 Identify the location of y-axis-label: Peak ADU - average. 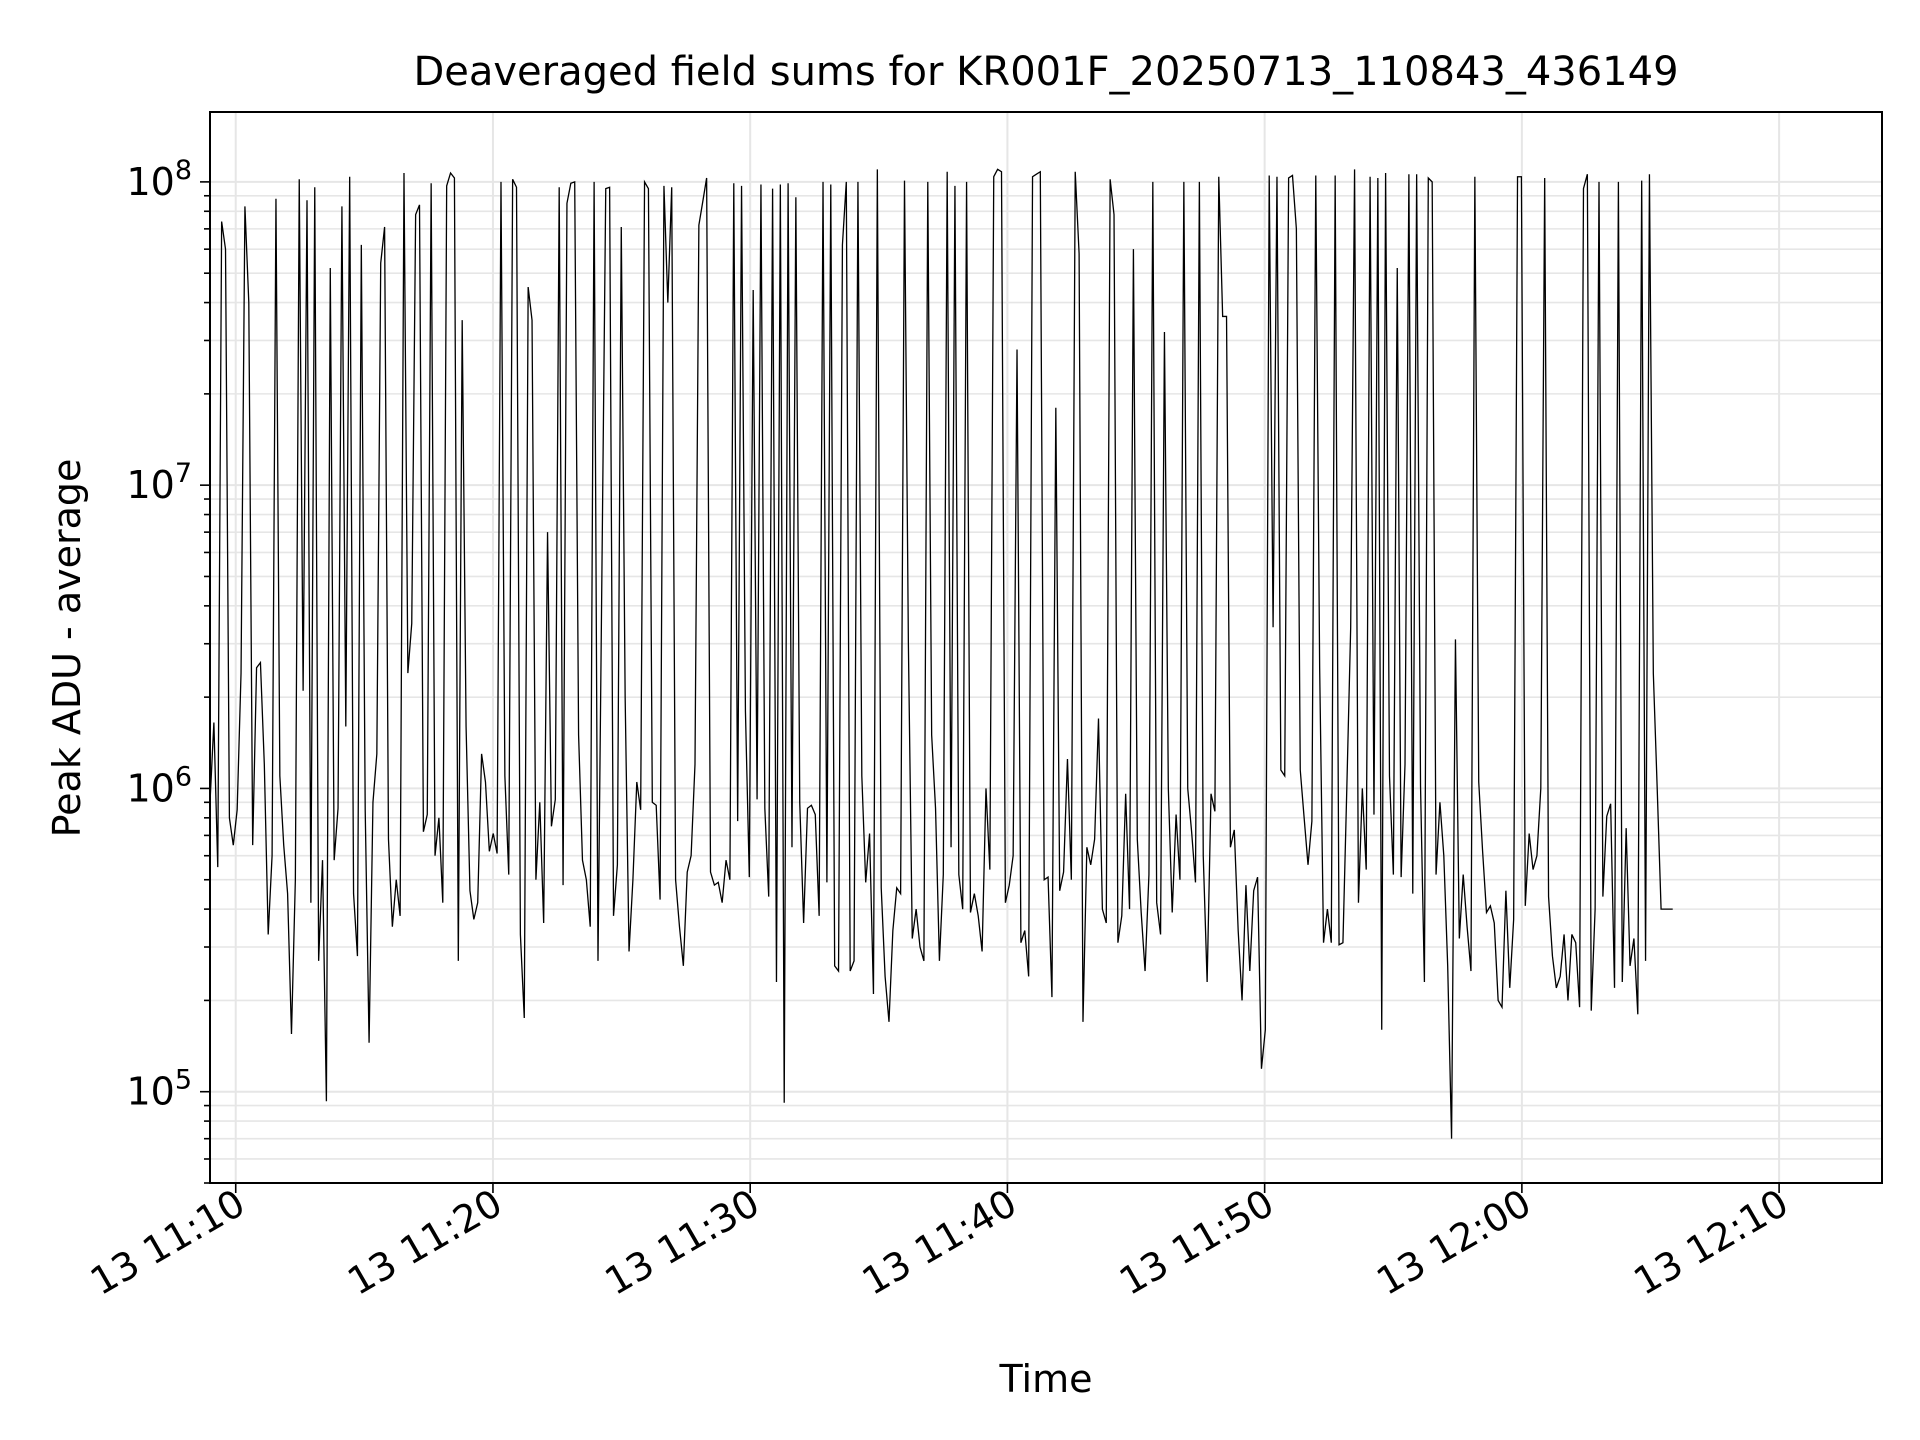
(67, 648).